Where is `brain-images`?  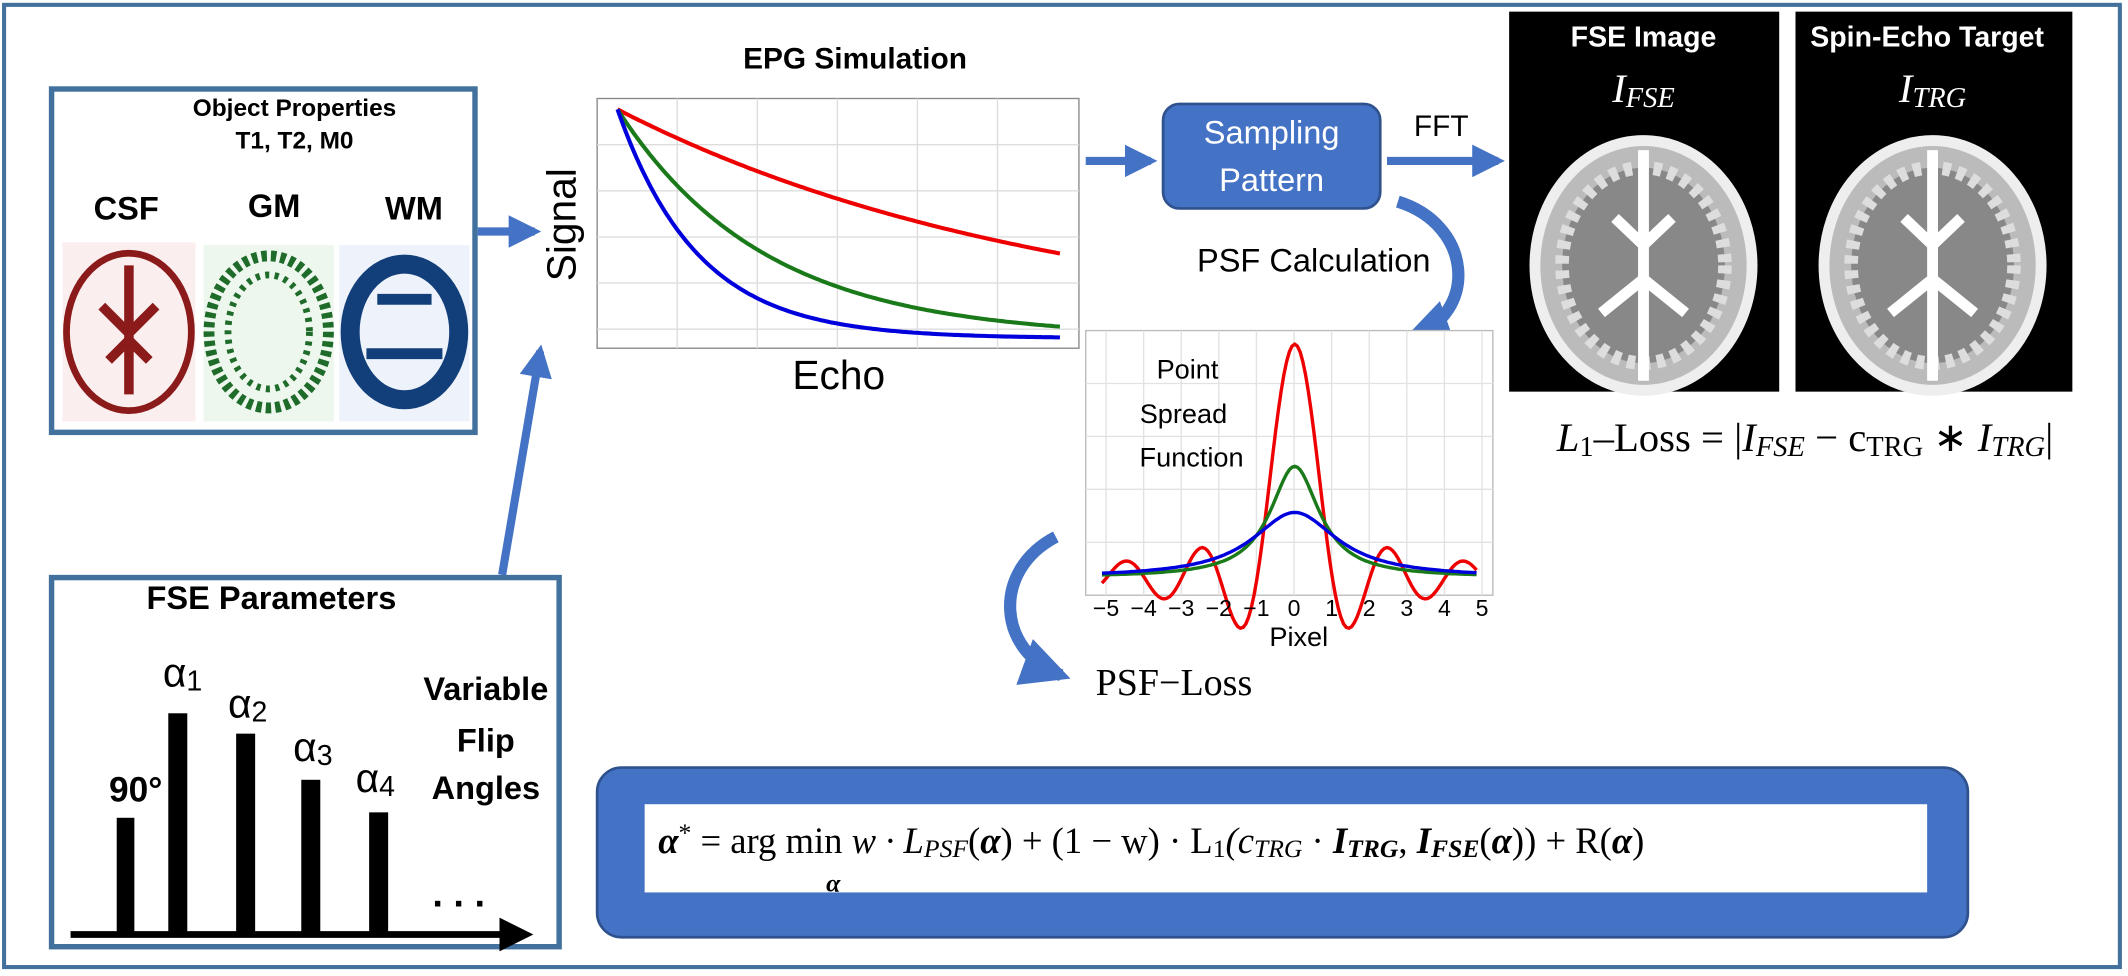 brain-images is located at coordinates (1788, 265).